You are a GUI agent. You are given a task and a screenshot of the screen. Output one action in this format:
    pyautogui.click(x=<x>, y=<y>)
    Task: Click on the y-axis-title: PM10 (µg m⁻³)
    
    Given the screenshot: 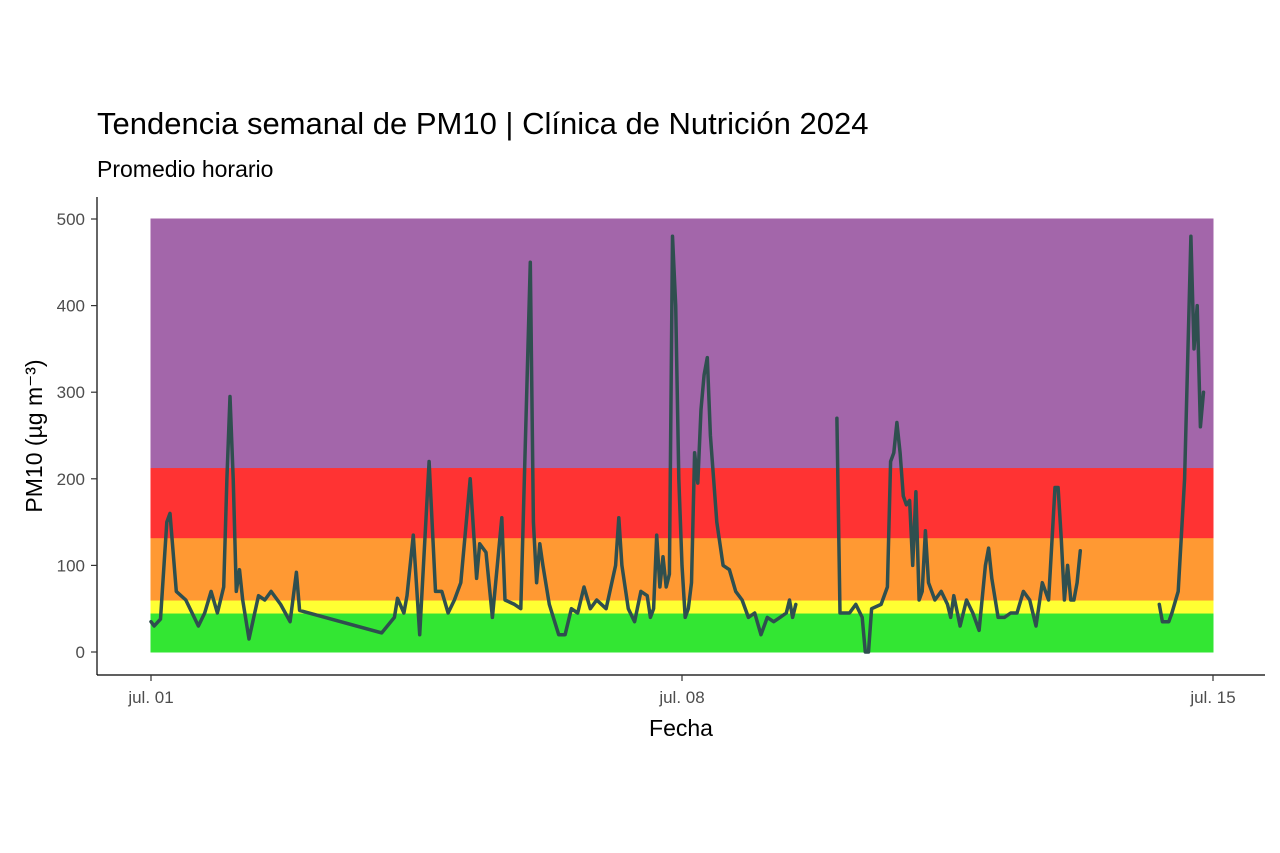 What is the action you would take?
    pyautogui.click(x=34, y=435)
    